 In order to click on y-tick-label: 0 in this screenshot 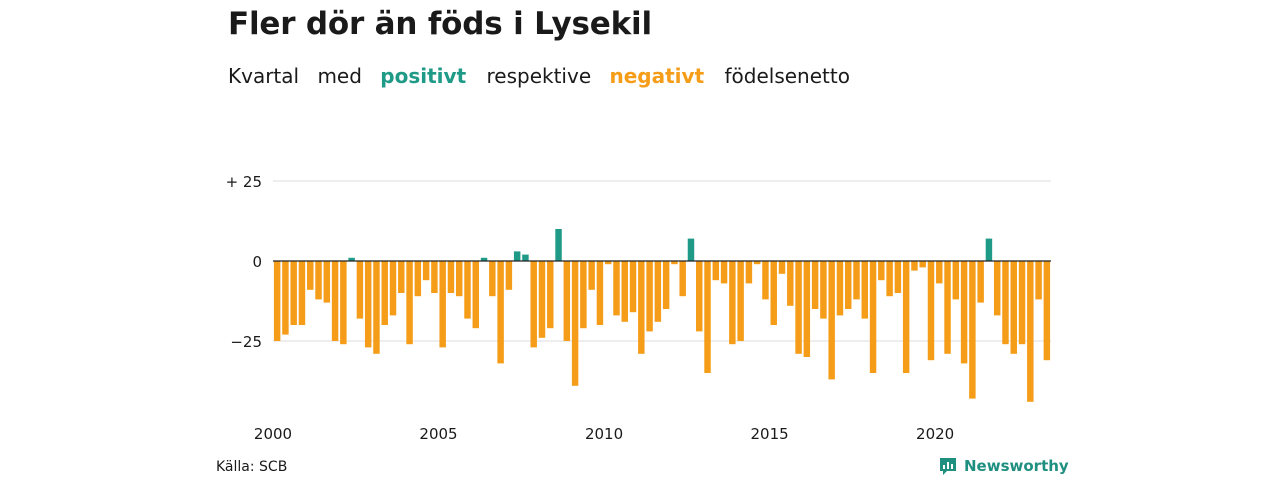, I will do `click(257, 262)`.